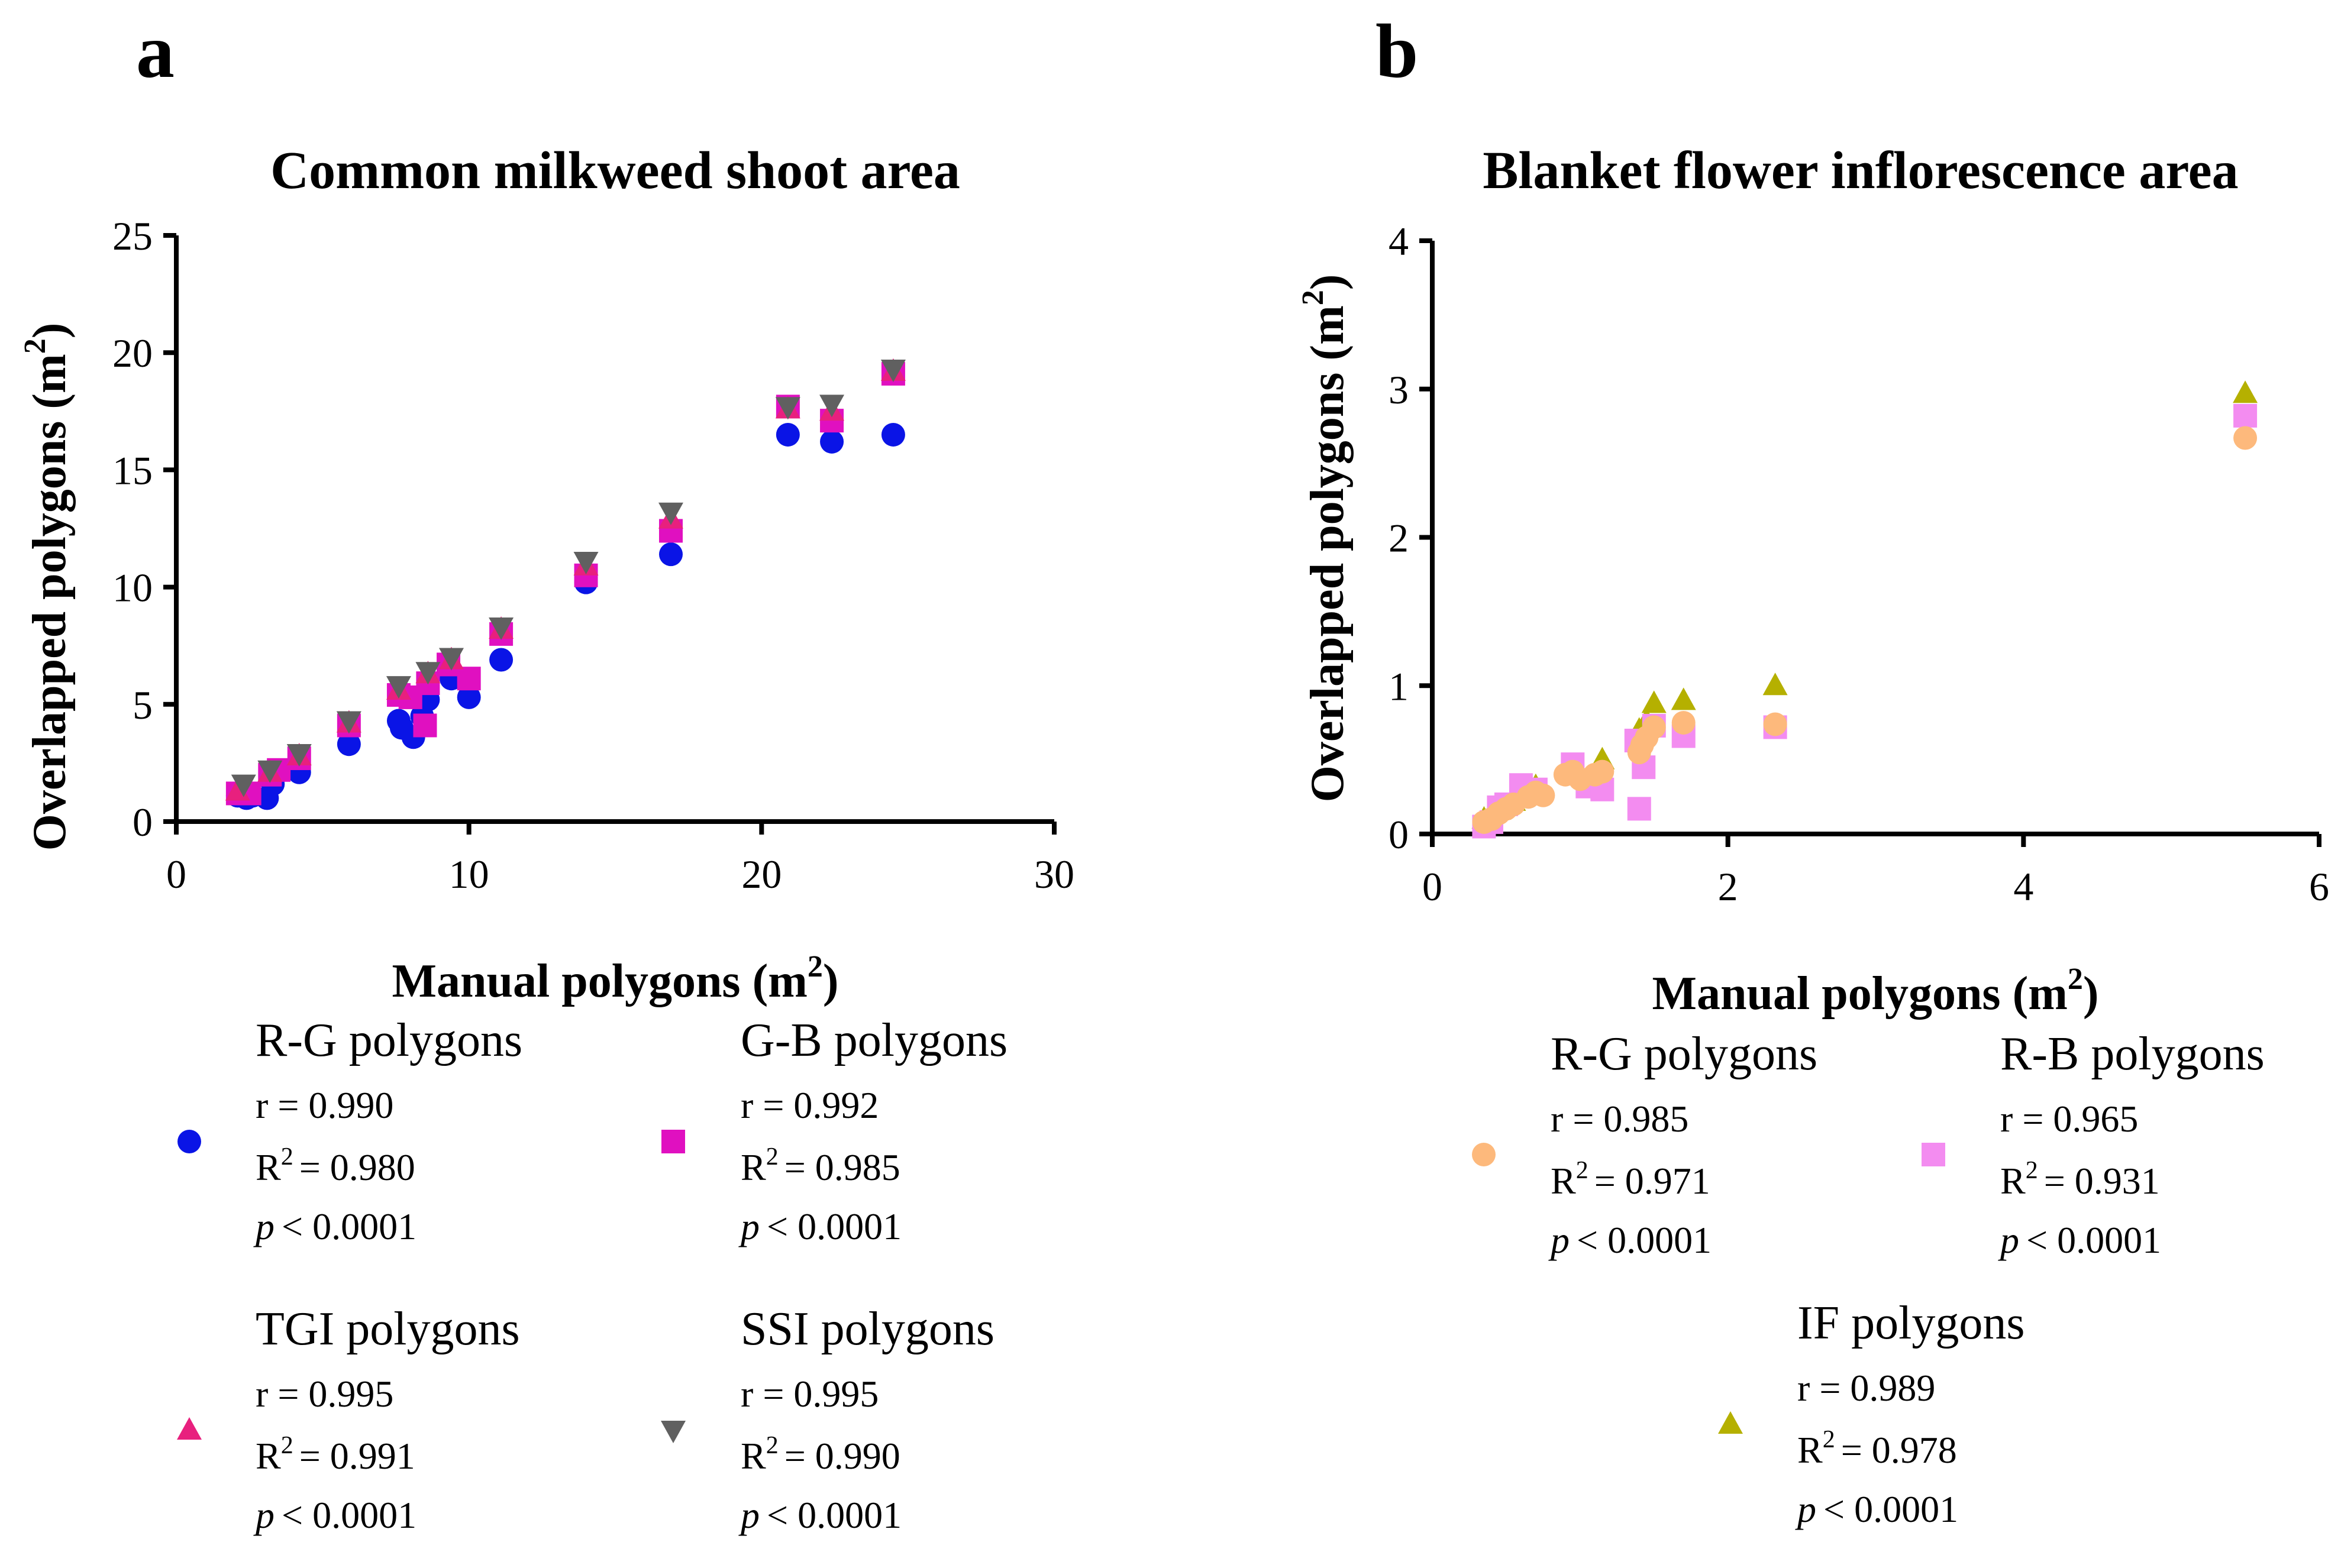 The image size is (2341, 1568). Describe the element at coordinates (335, 1165) in the screenshot. I see `legend-r2-value: R2 = 0.980` at that location.